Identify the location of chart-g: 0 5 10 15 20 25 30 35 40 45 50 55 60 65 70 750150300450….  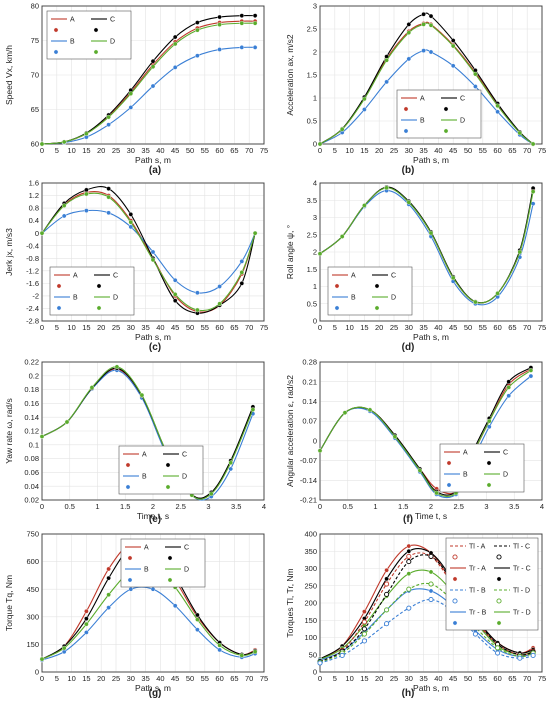
(136, 614).